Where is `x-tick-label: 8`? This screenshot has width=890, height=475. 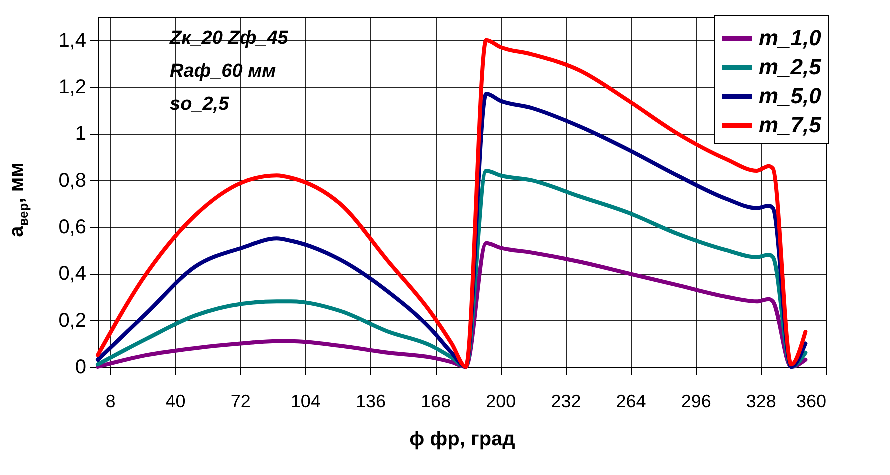 x-tick-label: 8 is located at coordinates (111, 402).